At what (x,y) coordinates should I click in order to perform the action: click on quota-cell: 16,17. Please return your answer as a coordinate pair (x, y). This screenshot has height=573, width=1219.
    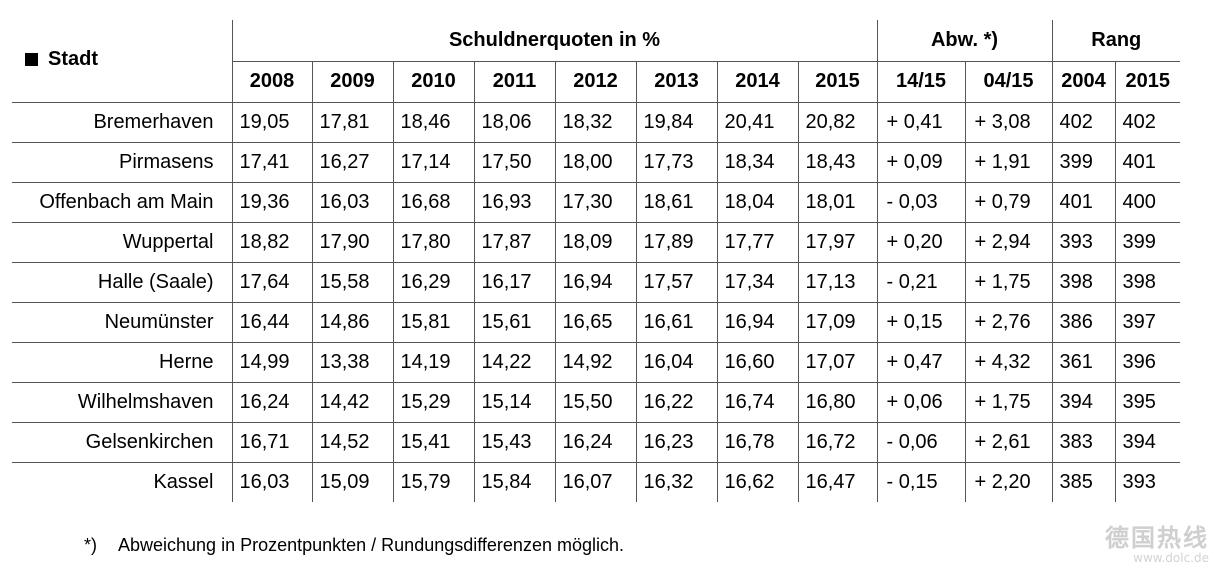
    Looking at the image, I should click on (514, 282).